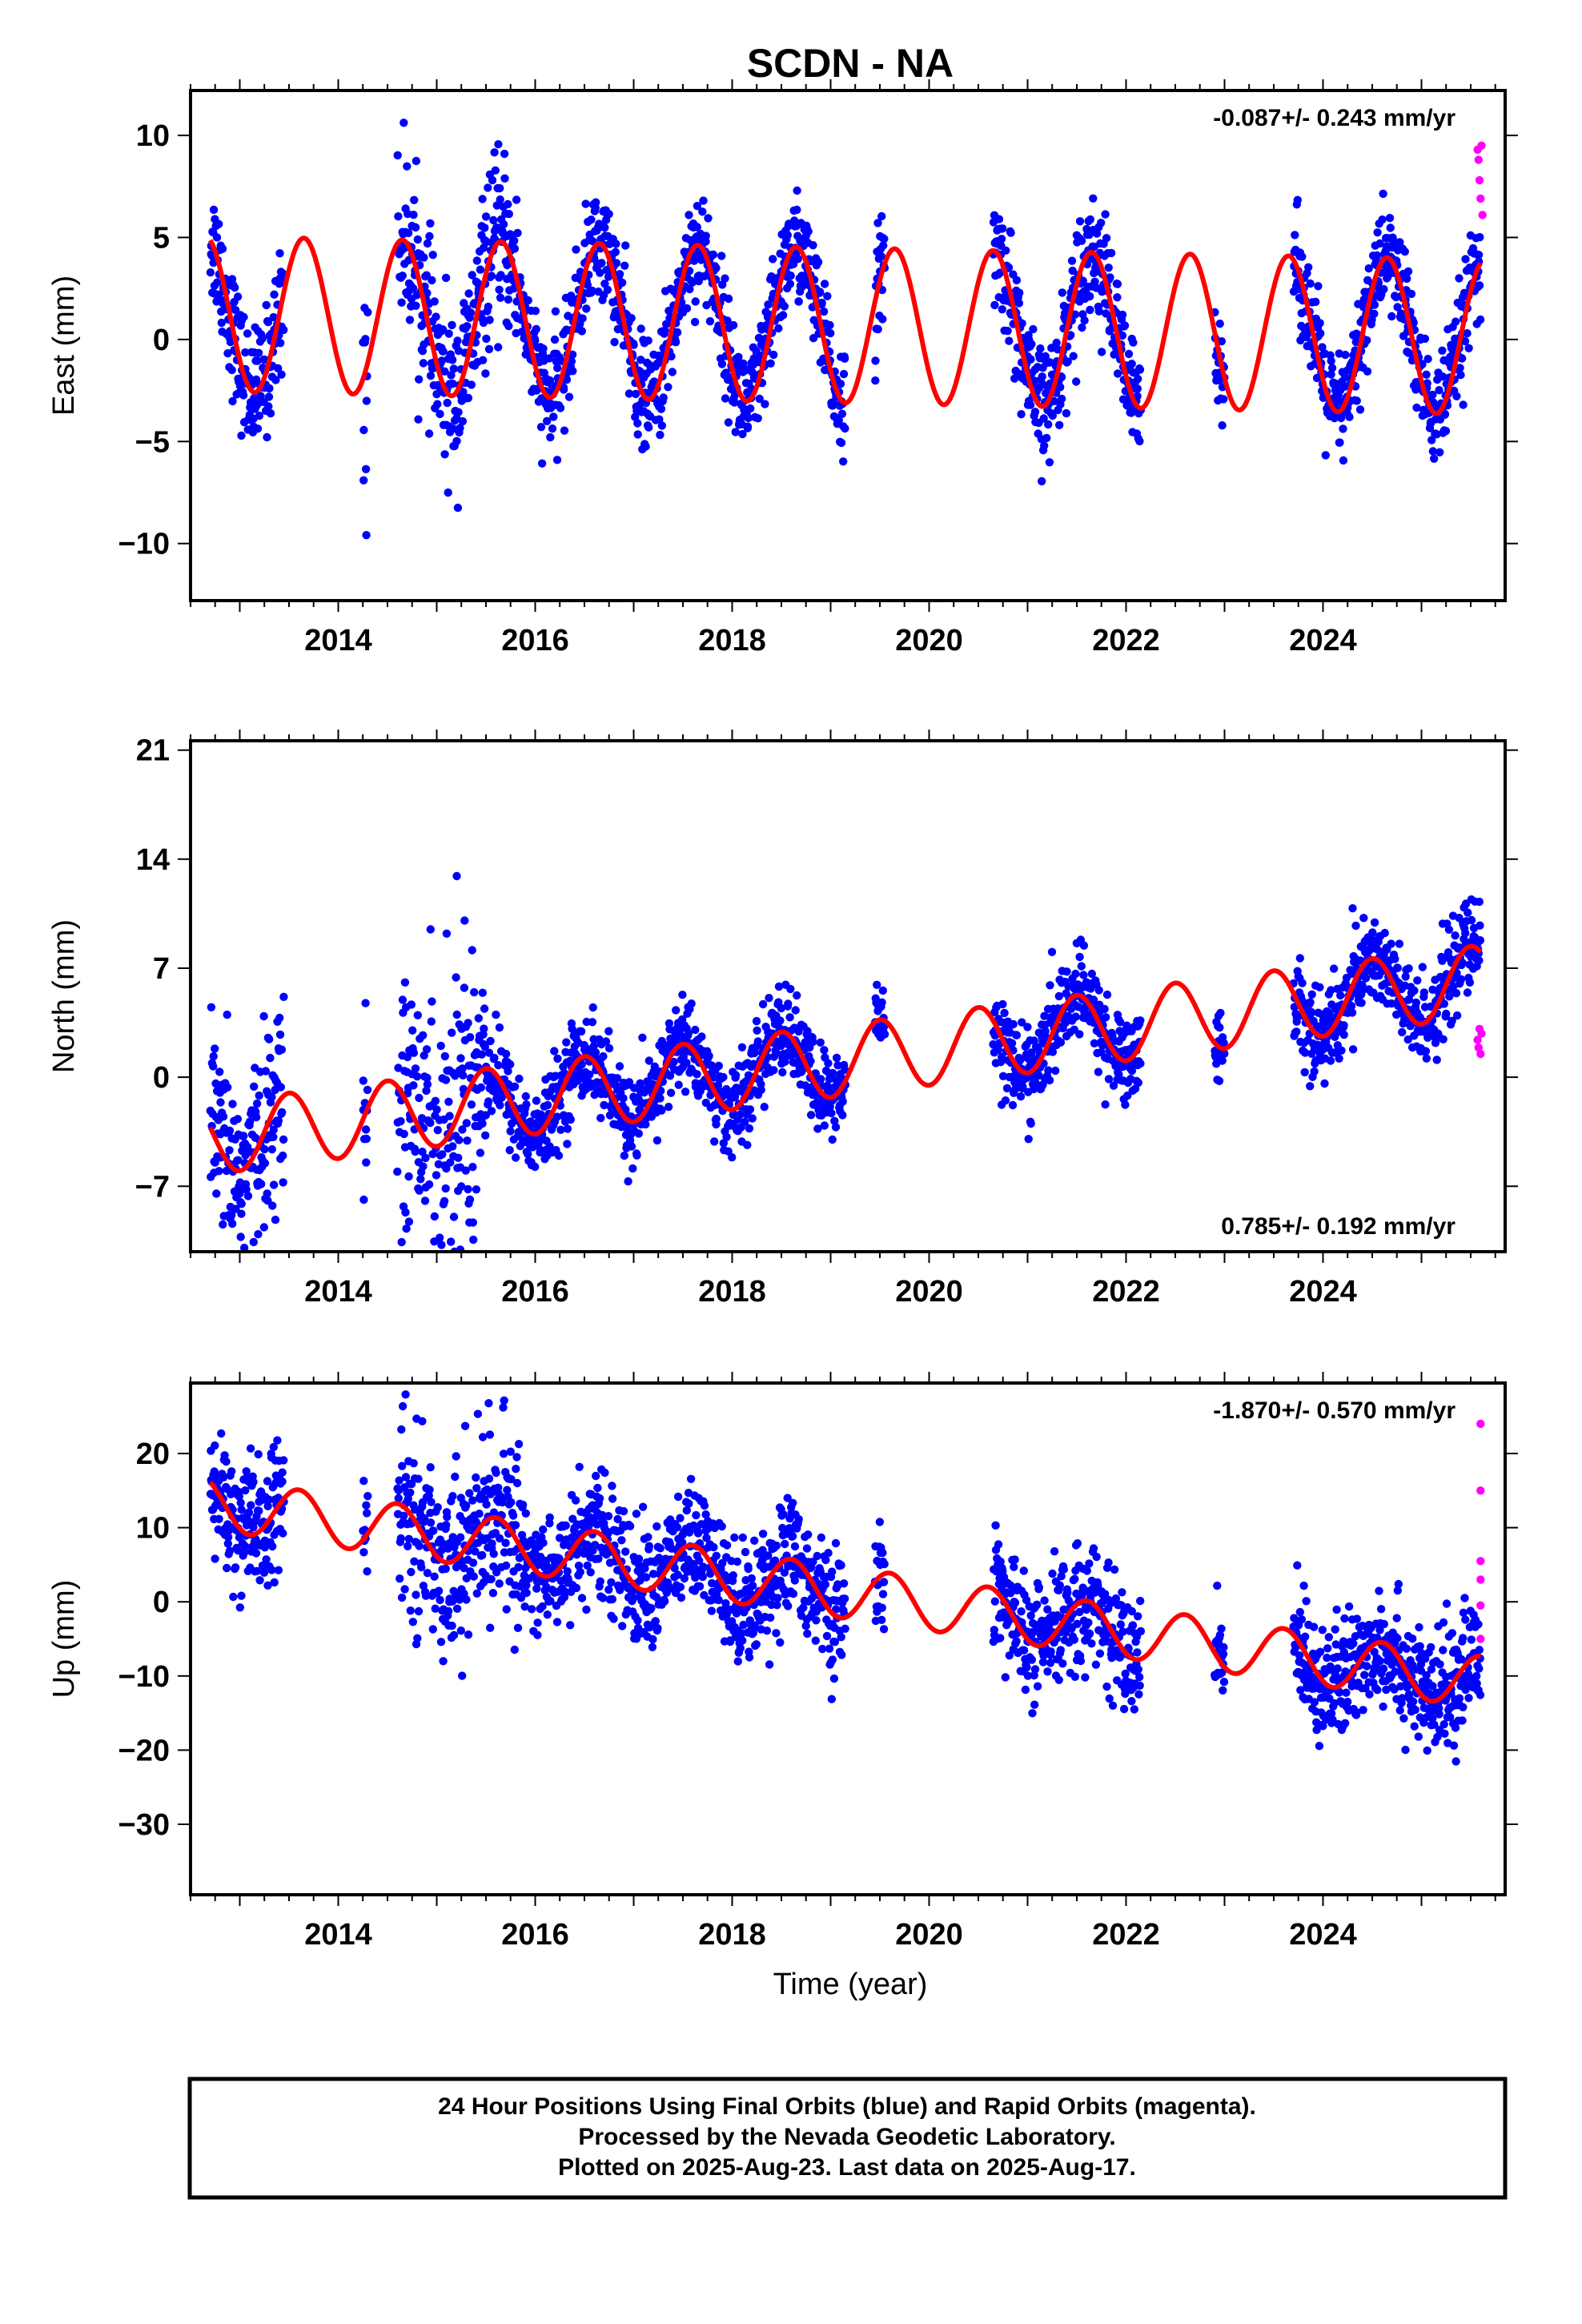  Describe the element at coordinates (153, 860) in the screenshot. I see `north-y-tick-label: 14` at that location.